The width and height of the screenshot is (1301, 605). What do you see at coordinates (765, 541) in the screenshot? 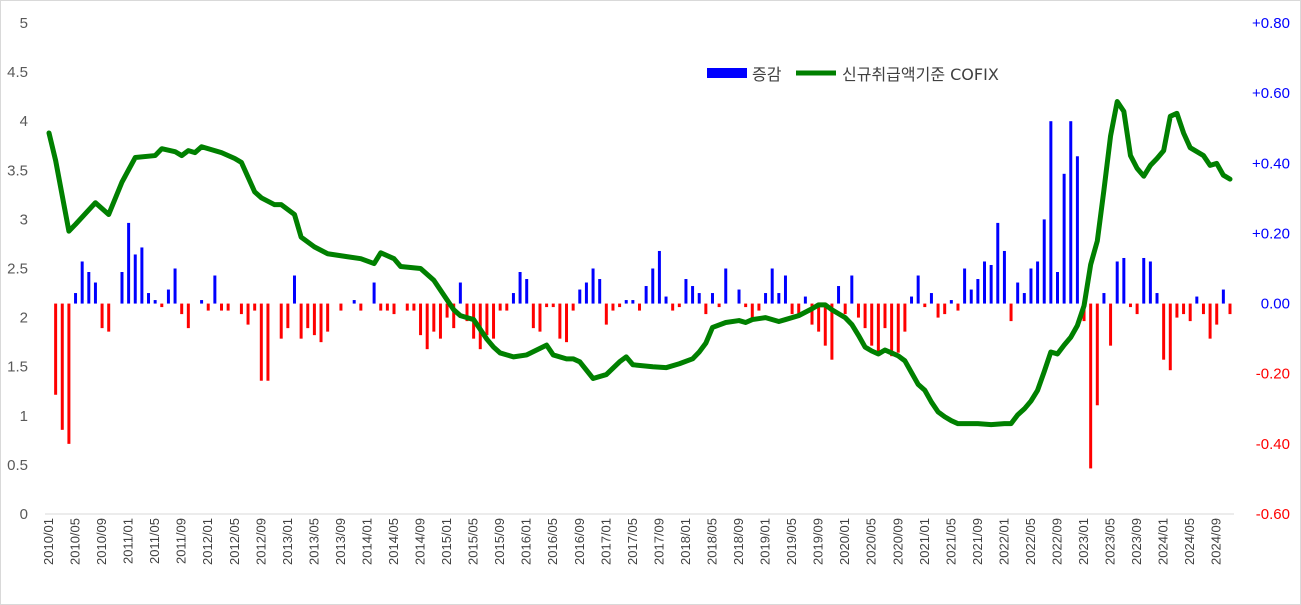
I see `x-tick-label: 2019/01` at bounding box center [765, 541].